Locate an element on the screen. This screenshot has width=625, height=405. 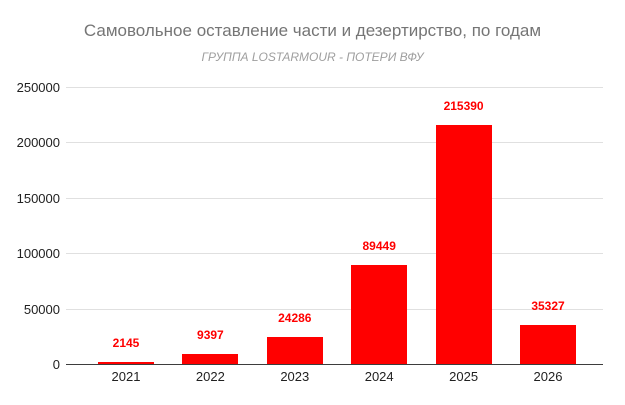
x-axis-label-2026: 2026 is located at coordinates (548, 376).